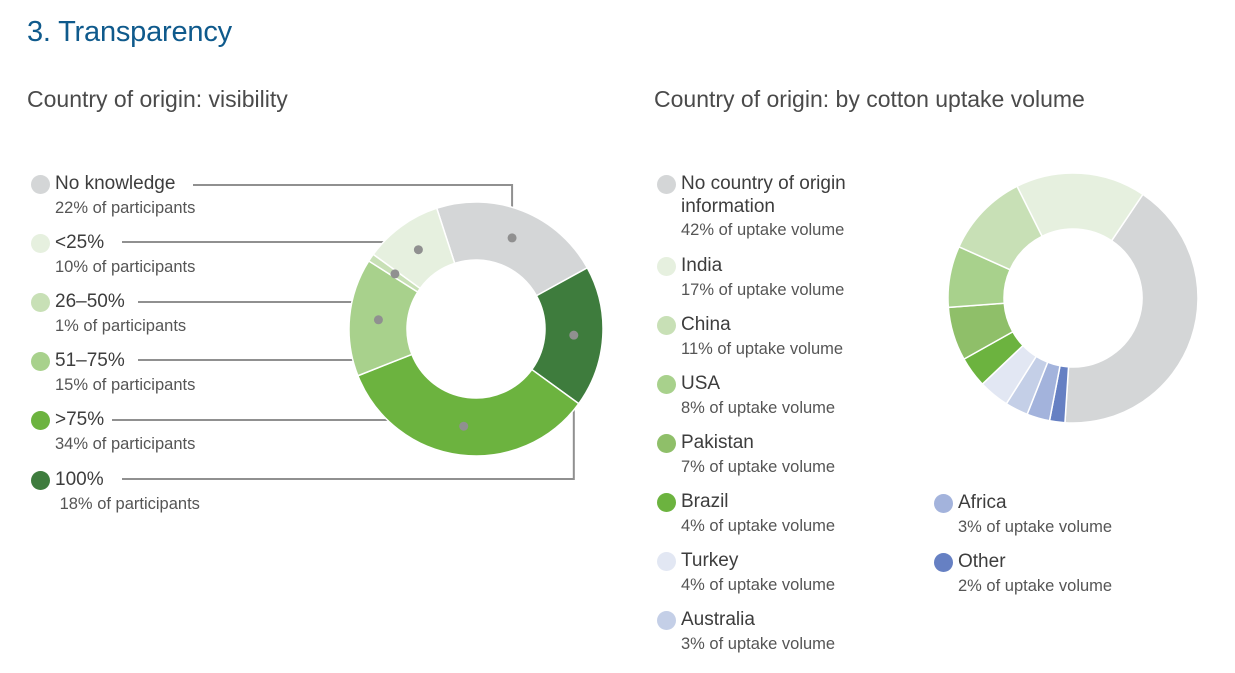 Image resolution: width=1235 pixels, height=673 pixels. Describe the element at coordinates (710, 560) in the screenshot. I see `legend-label: Turkey` at that location.